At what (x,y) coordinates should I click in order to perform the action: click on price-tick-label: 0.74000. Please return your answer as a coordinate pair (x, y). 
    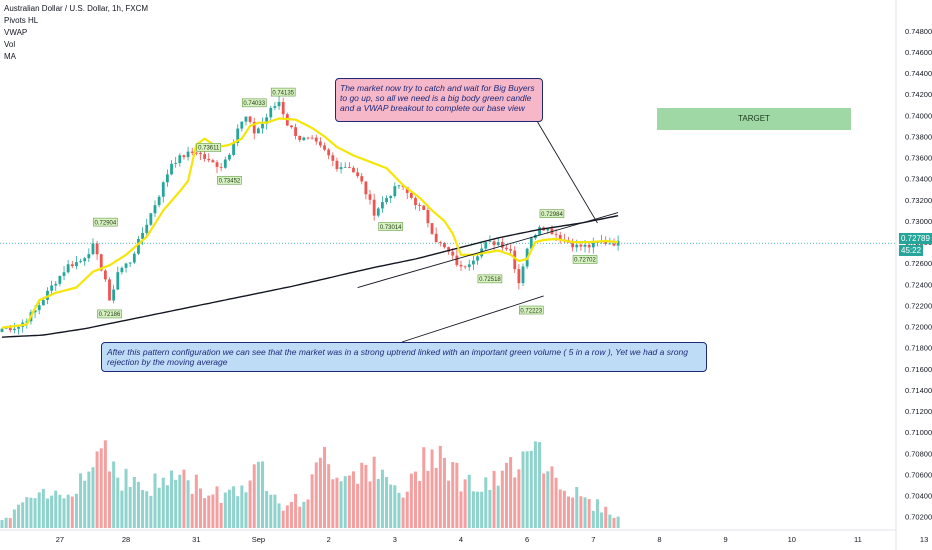
    Looking at the image, I should click on (918, 115).